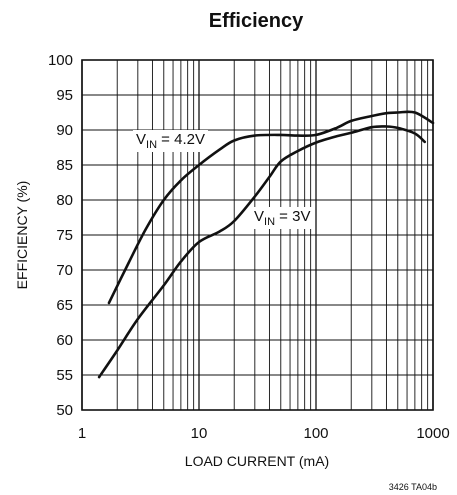  I want to click on y-tick-labels: 50 55 60 65 70 75 80 85 90 95 100, so click(60, 235).